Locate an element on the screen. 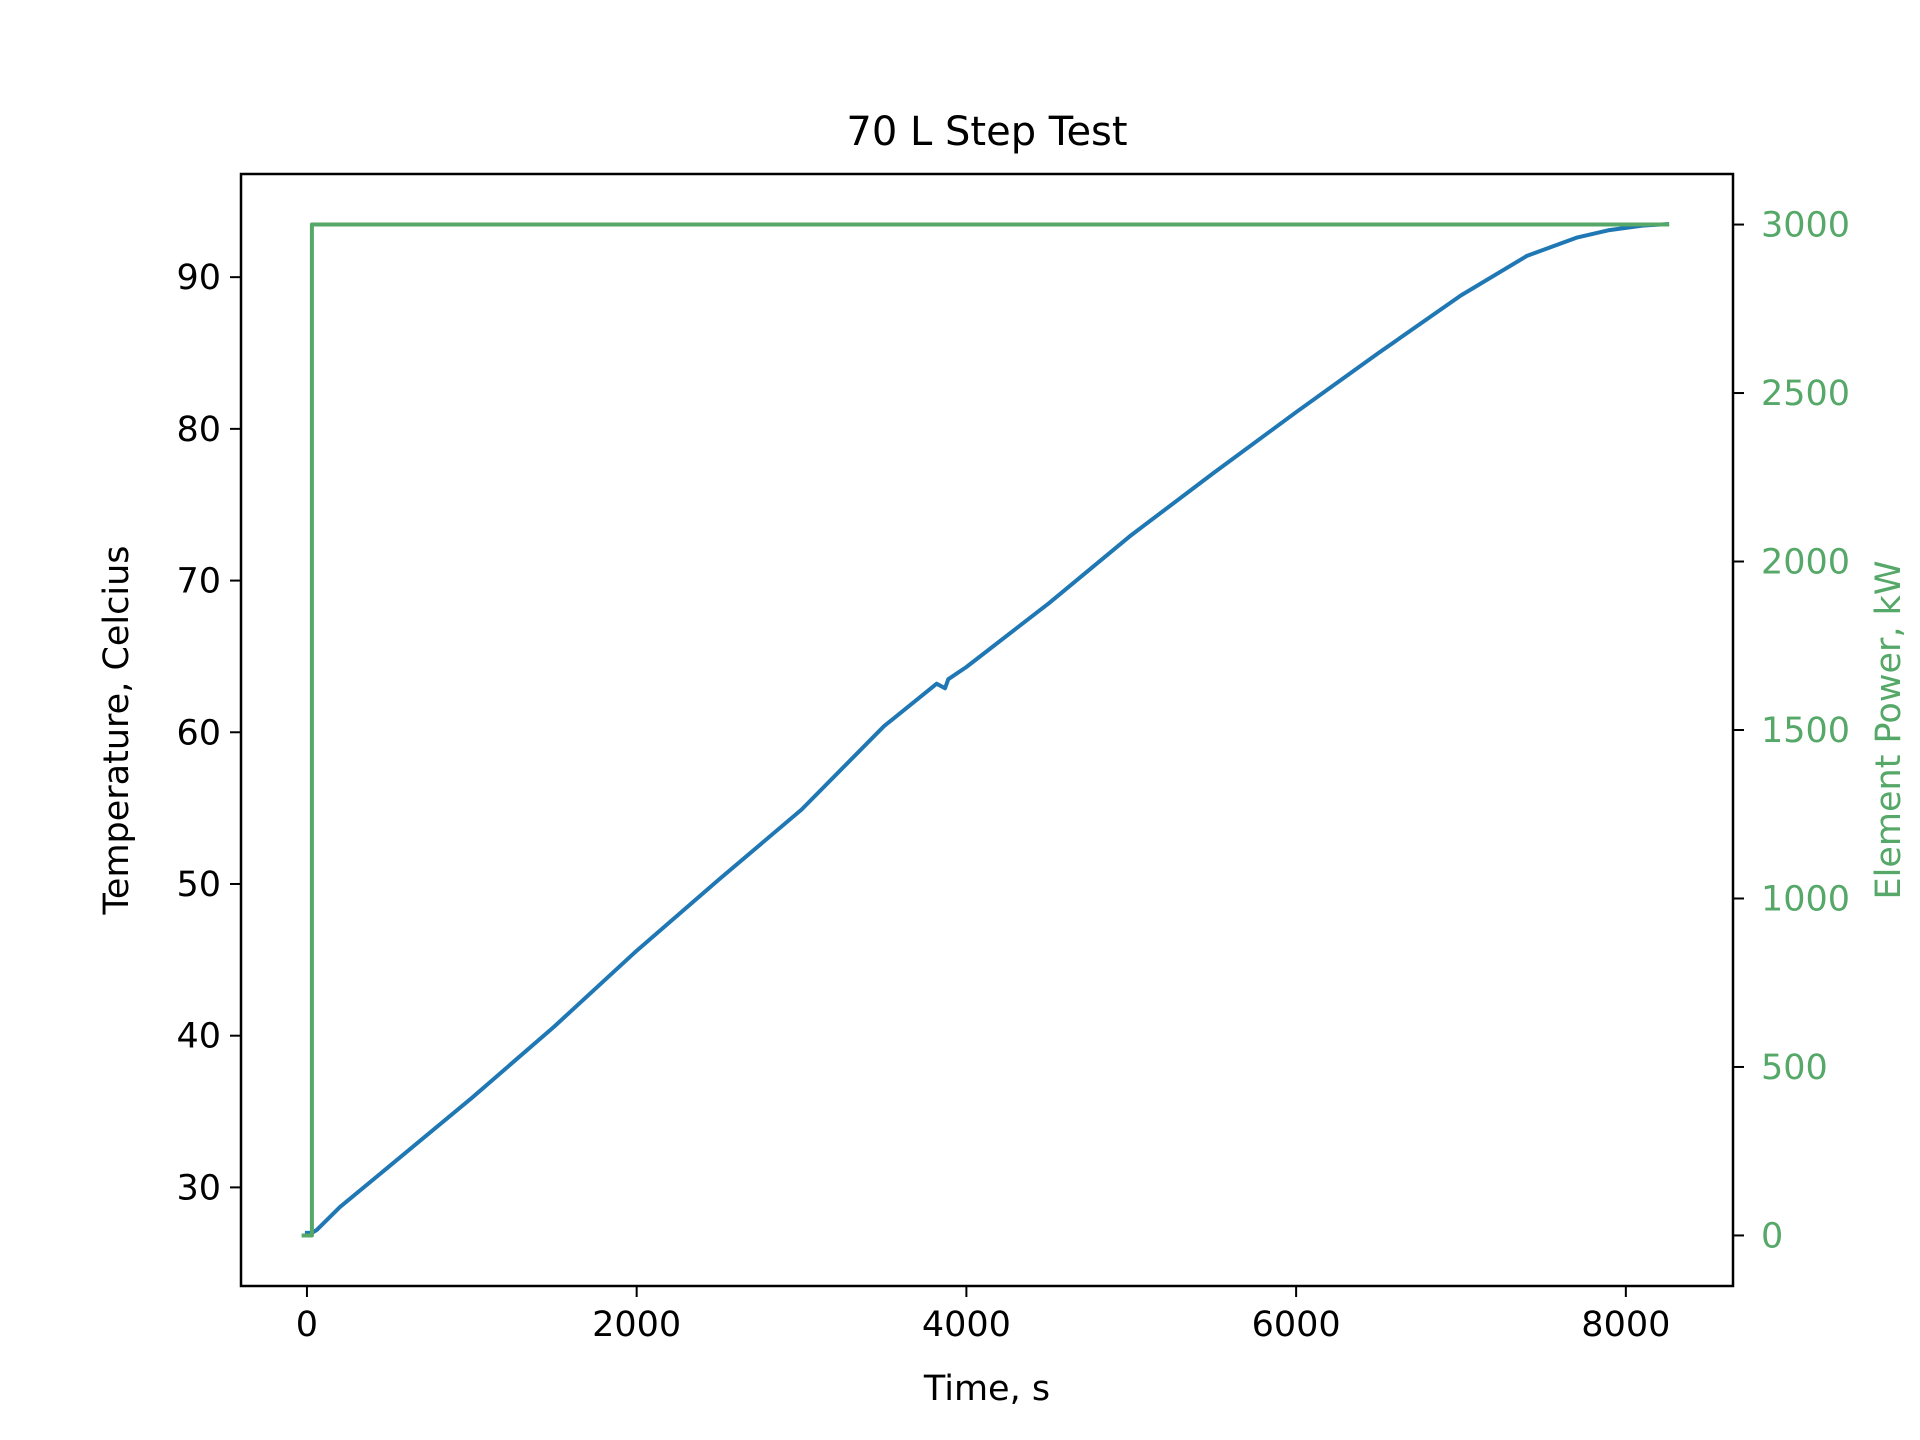 Image resolution: width=1920 pixels, height=1440 pixels. y-left-tick-label: 40 is located at coordinates (198, 1037).